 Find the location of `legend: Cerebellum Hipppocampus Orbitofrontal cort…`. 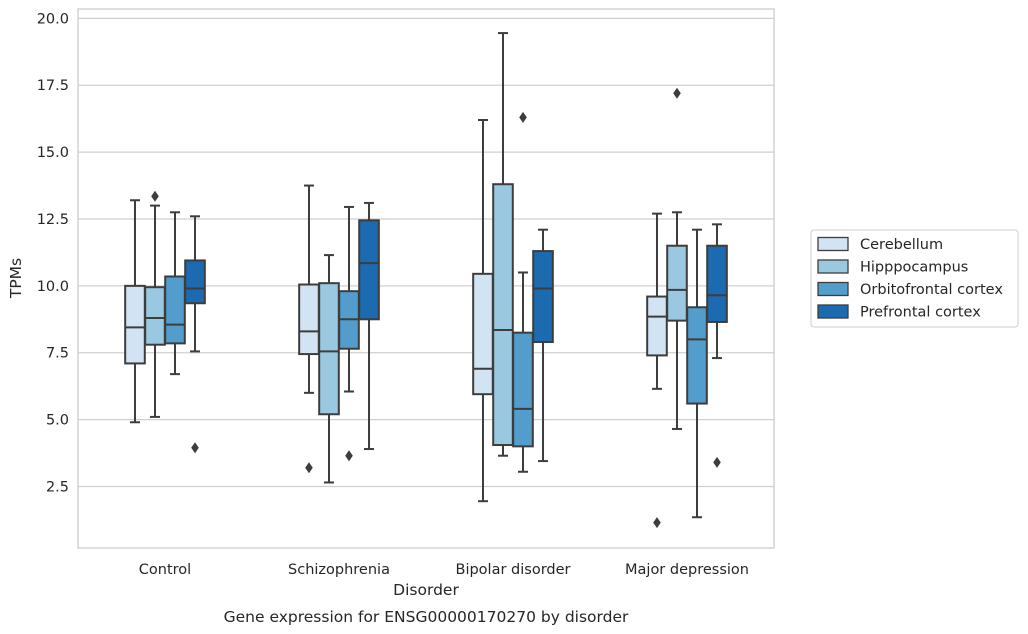

legend: Cerebellum Hipppocampus Orbitofrontal cort… is located at coordinates (914, 278).